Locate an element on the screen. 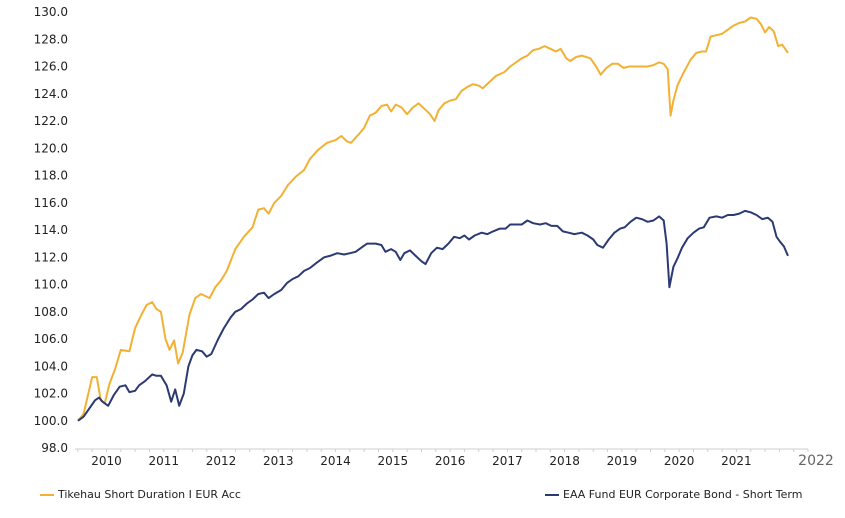 The image size is (845, 518). y-tick-label: 130.0 is located at coordinates (51, 12).